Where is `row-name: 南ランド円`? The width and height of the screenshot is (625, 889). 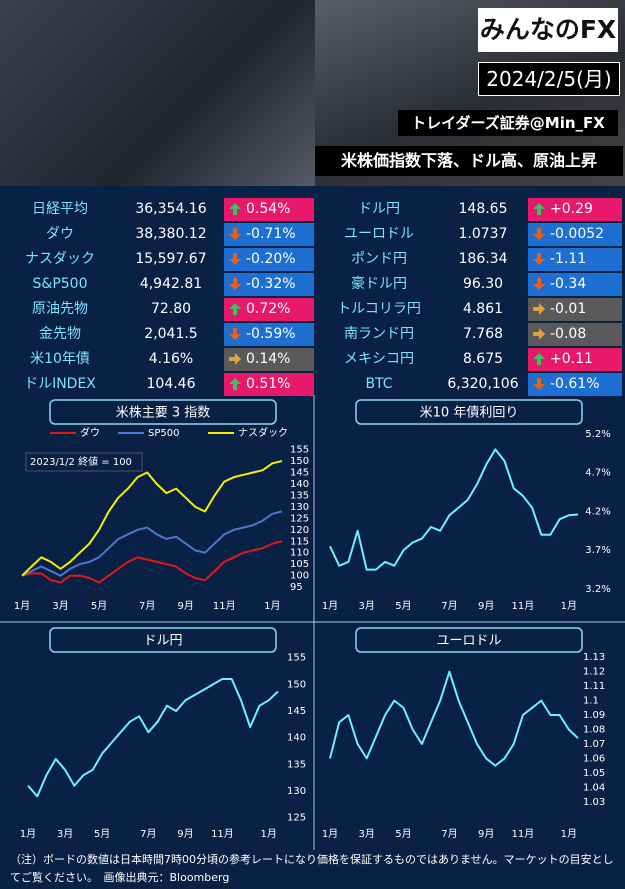
row-name: 南ランド円 is located at coordinates (379, 334).